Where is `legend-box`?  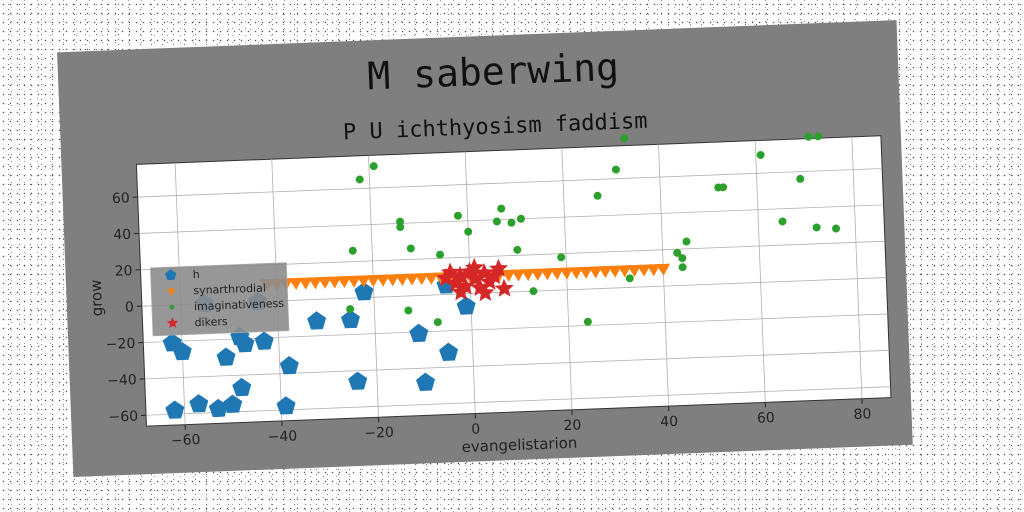 legend-box is located at coordinates (220, 299).